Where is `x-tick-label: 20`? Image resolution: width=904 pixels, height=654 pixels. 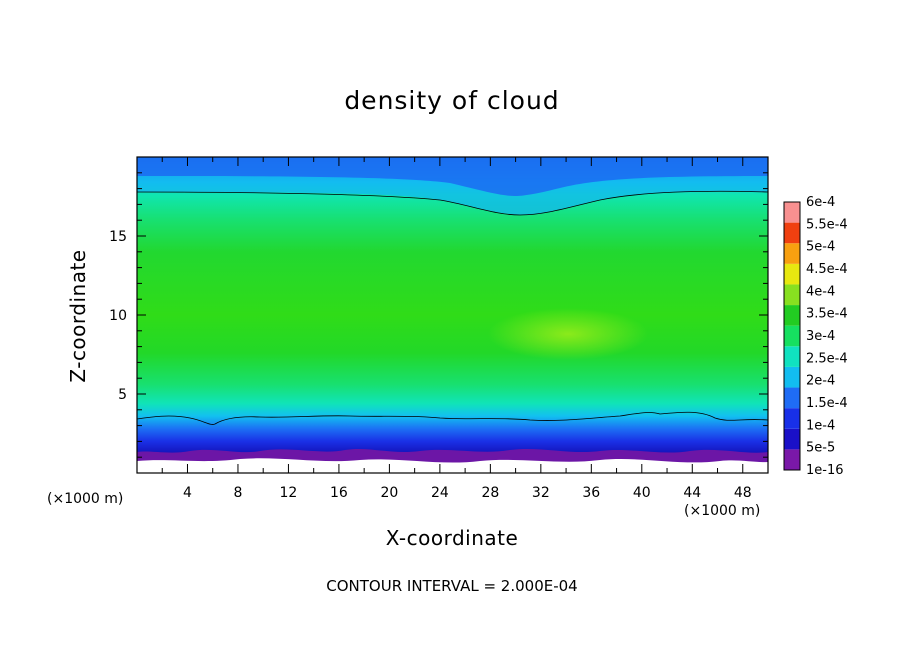
x-tick-label: 20 is located at coordinates (389, 493).